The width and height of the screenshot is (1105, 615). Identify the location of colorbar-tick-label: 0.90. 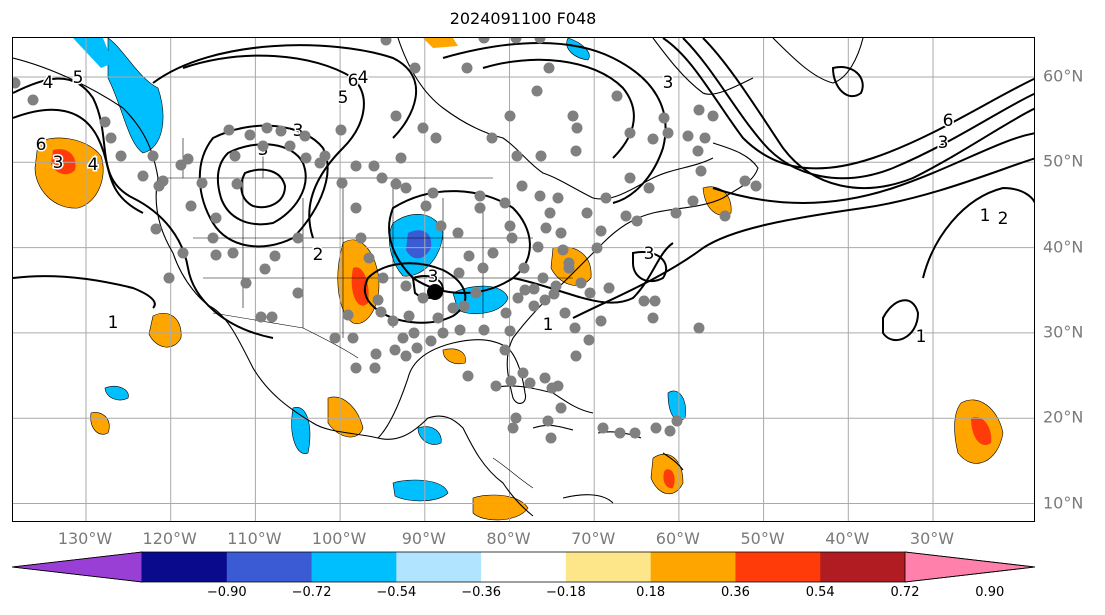
(990, 592).